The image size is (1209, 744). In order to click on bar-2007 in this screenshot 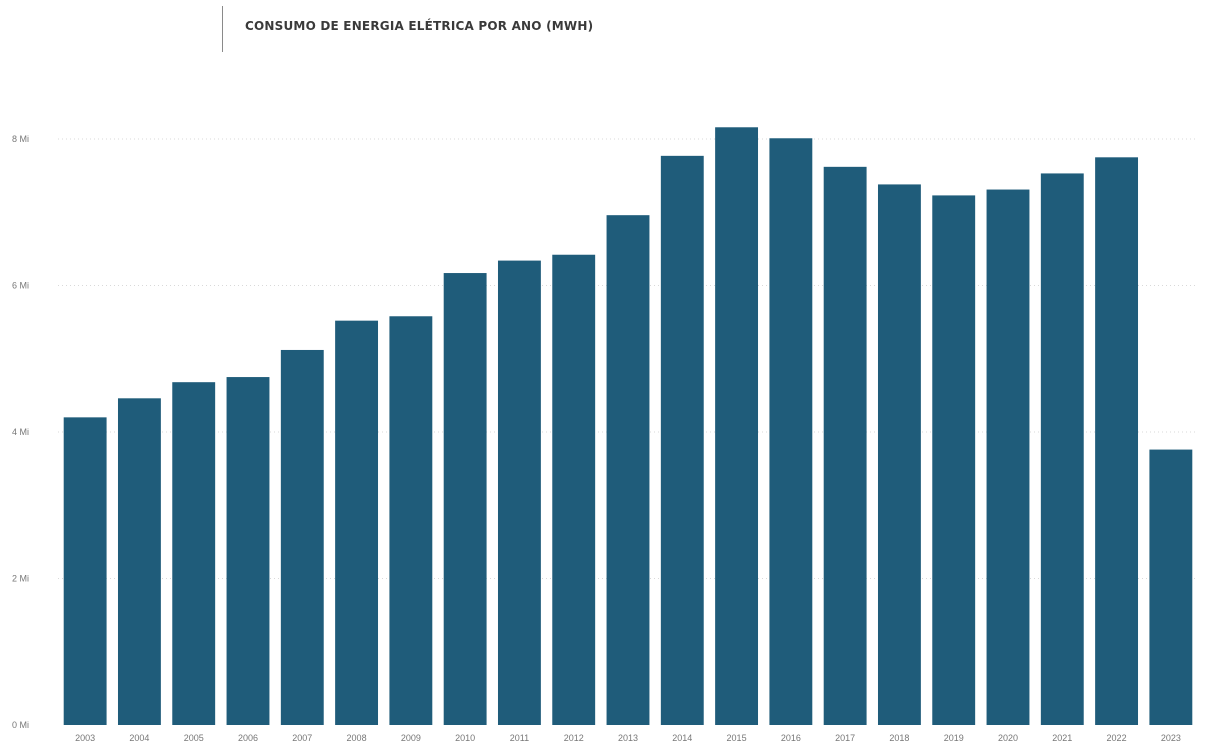, I will do `click(302, 537)`.